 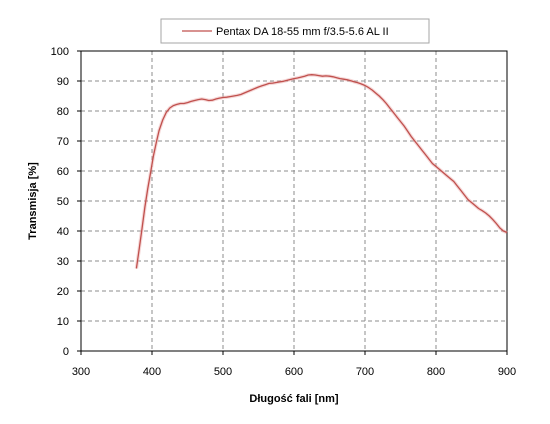 I want to click on legend: Pentax DA 18-55 mm f/3.5-5.6 AL II, so click(x=295, y=31).